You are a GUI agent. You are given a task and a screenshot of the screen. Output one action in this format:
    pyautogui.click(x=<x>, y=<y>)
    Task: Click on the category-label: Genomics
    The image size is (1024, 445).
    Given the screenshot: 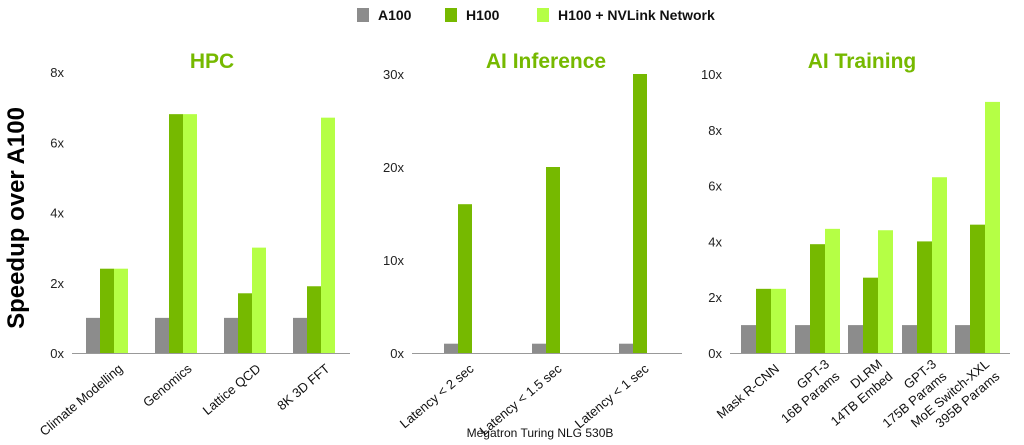 What is the action you would take?
    pyautogui.click(x=167, y=385)
    